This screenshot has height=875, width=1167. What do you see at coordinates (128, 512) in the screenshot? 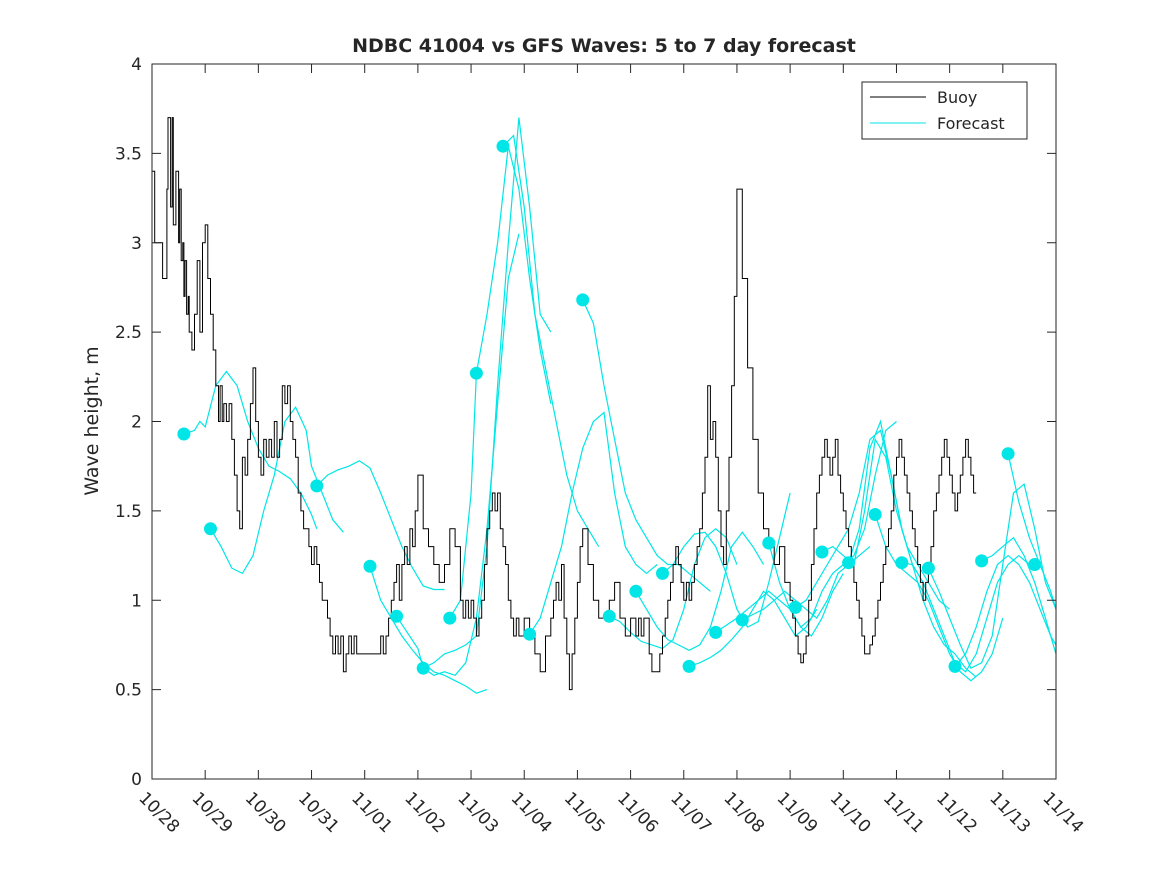
I see `y-tick-label: 1.5` at bounding box center [128, 512].